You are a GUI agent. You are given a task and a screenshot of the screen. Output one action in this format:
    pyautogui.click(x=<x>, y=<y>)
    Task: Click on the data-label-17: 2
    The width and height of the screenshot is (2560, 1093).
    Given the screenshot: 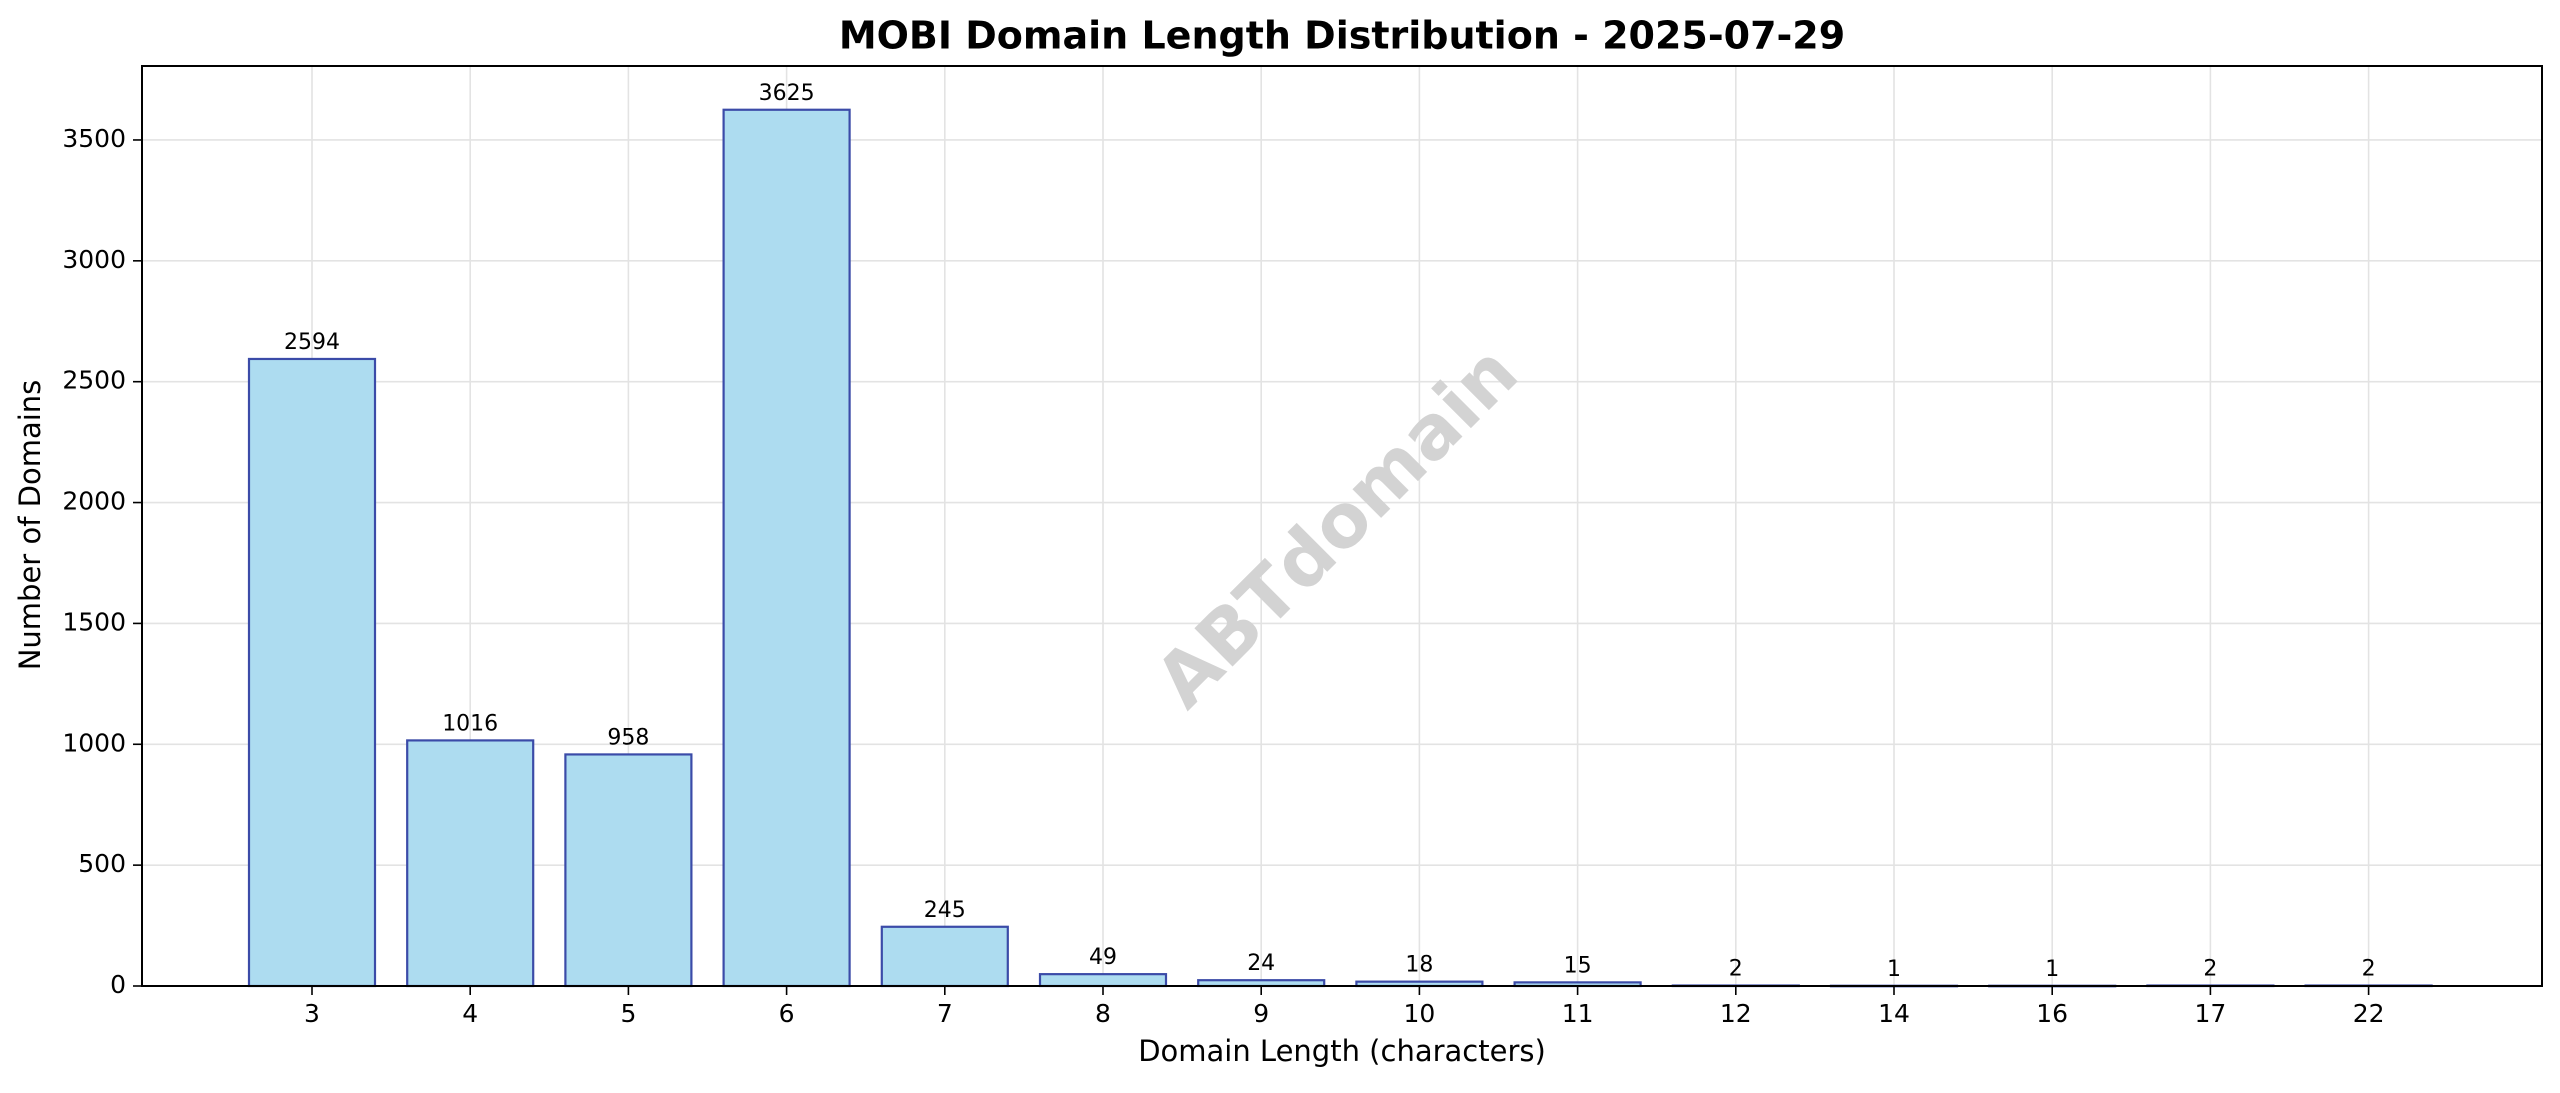 What is the action you would take?
    pyautogui.click(x=2210, y=969)
    